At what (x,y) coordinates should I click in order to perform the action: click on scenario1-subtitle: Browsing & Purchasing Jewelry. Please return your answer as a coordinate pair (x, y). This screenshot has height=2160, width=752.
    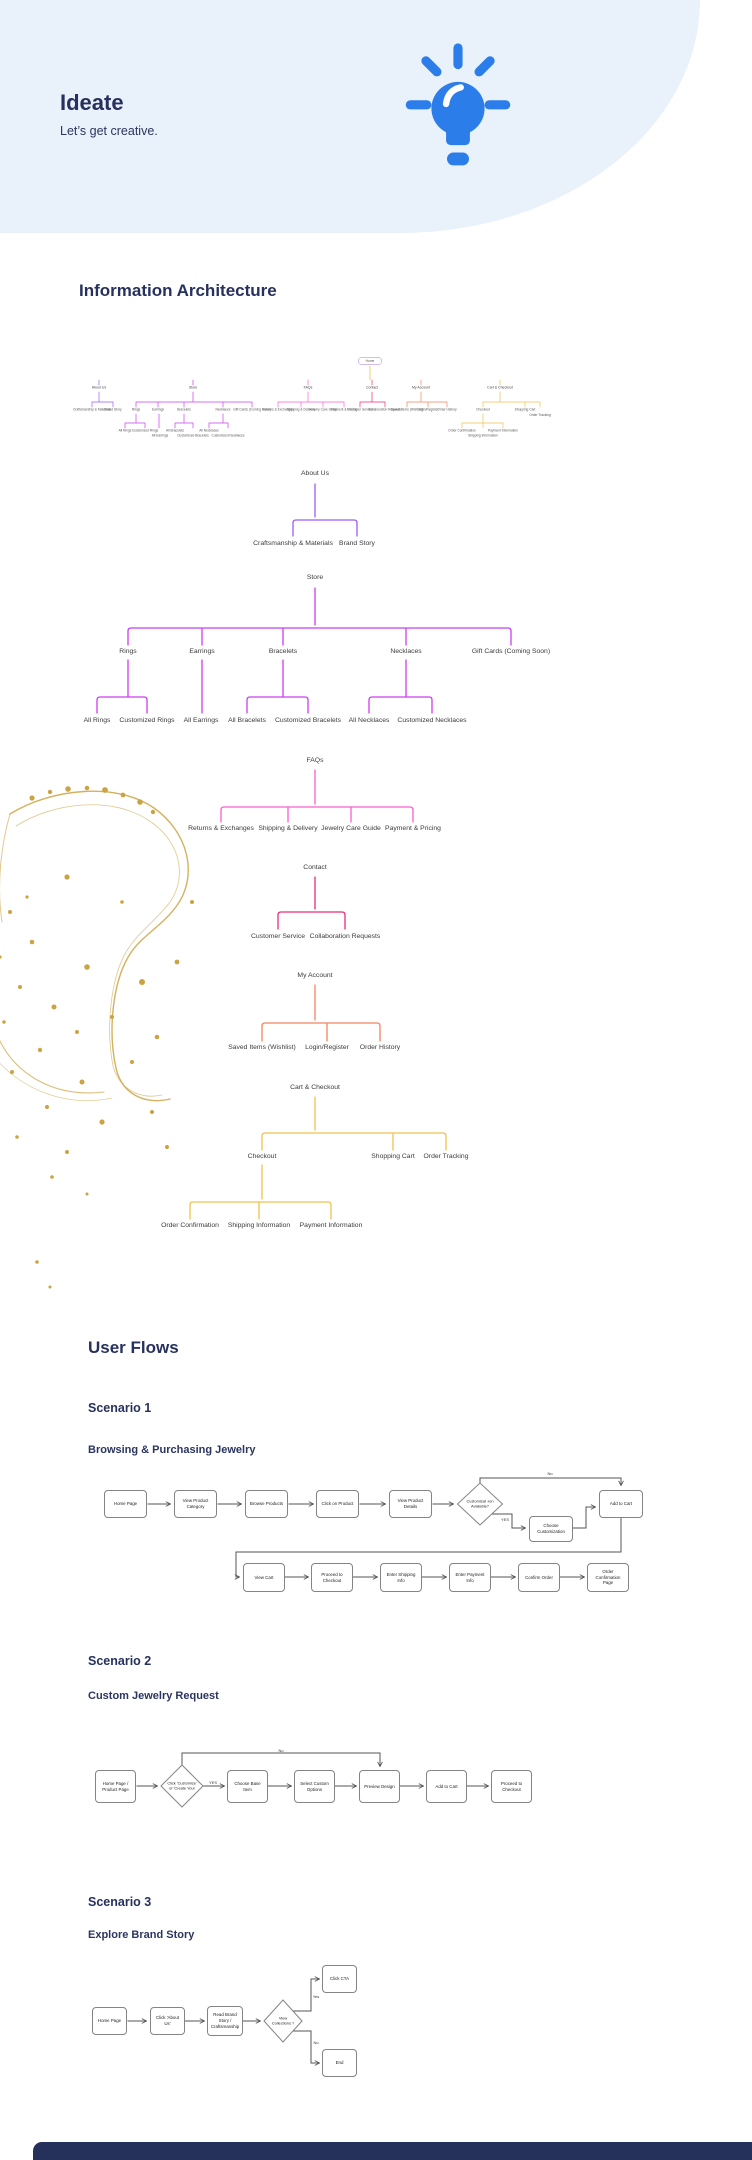
    Looking at the image, I should click on (172, 1450).